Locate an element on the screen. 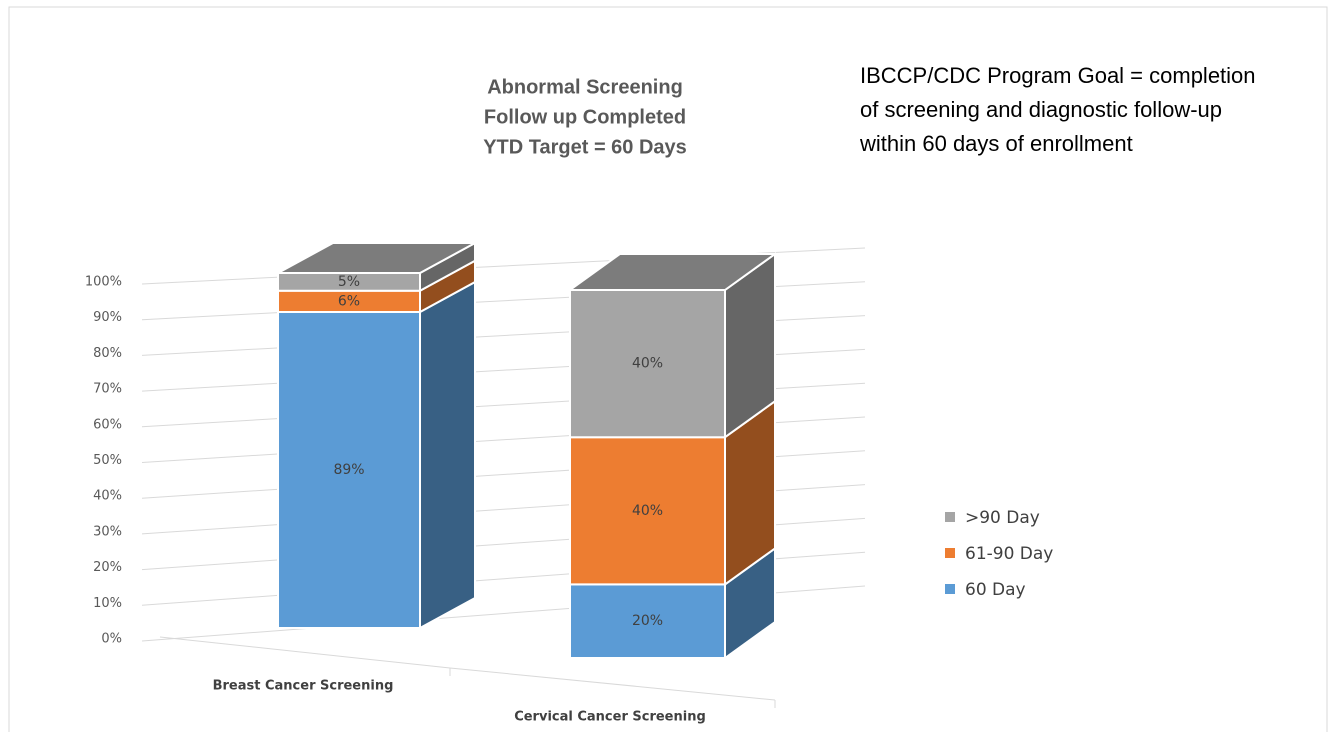 This screenshot has height=736, width=1337. annotation: IBCCP/CDC Program Goal = completion is located at coordinates (1058, 75).